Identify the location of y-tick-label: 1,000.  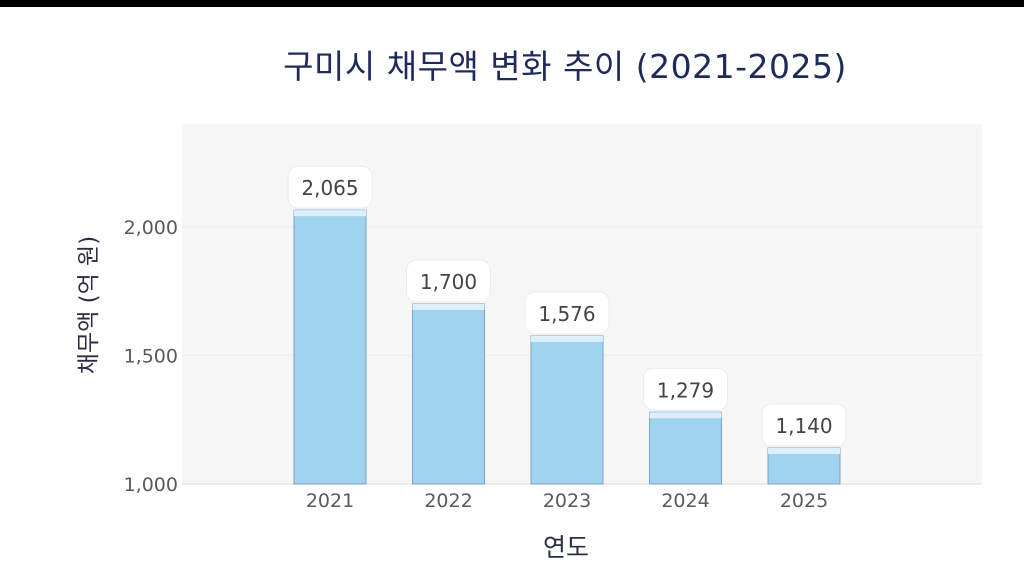
(151, 485).